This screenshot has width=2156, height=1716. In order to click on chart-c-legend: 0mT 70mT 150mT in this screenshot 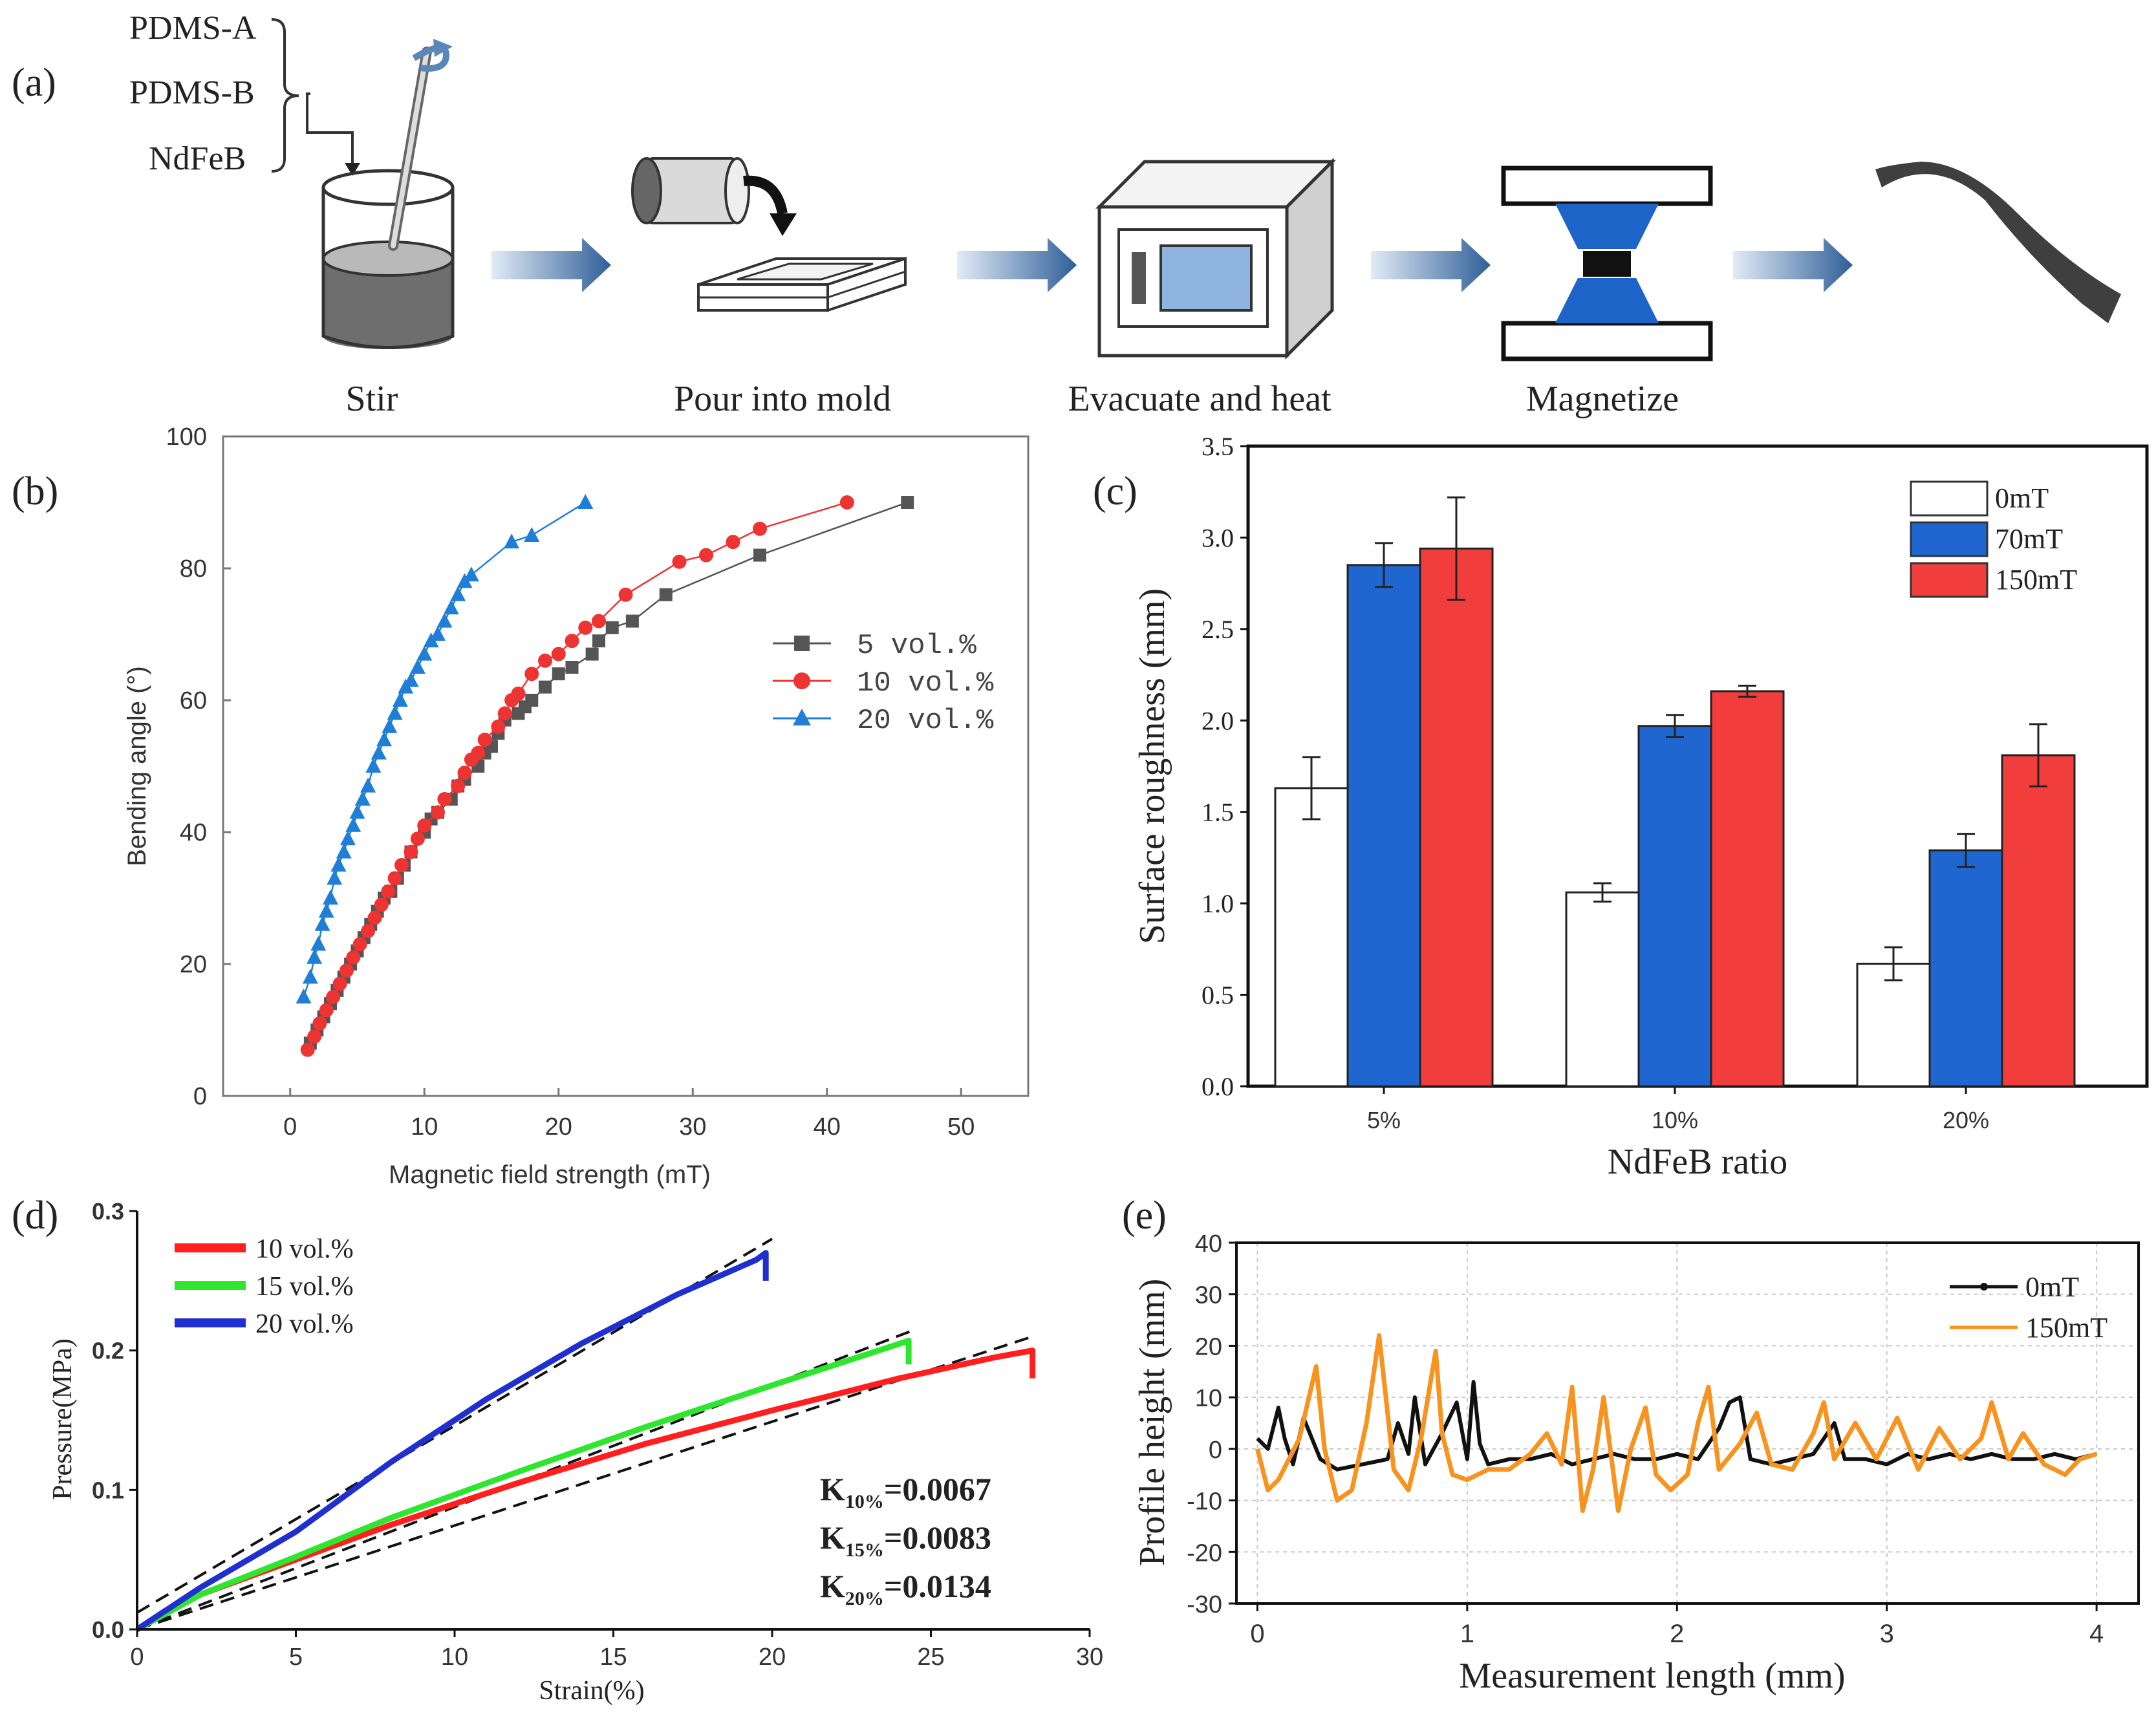, I will do `click(1994, 539)`.